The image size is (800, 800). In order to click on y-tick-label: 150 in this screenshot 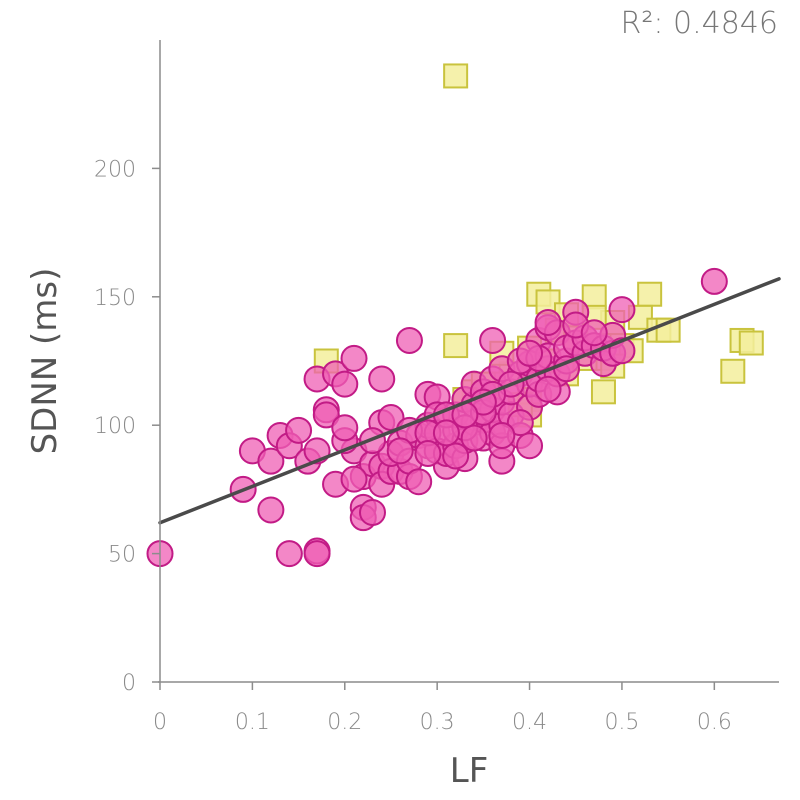, I will do `click(115, 298)`.